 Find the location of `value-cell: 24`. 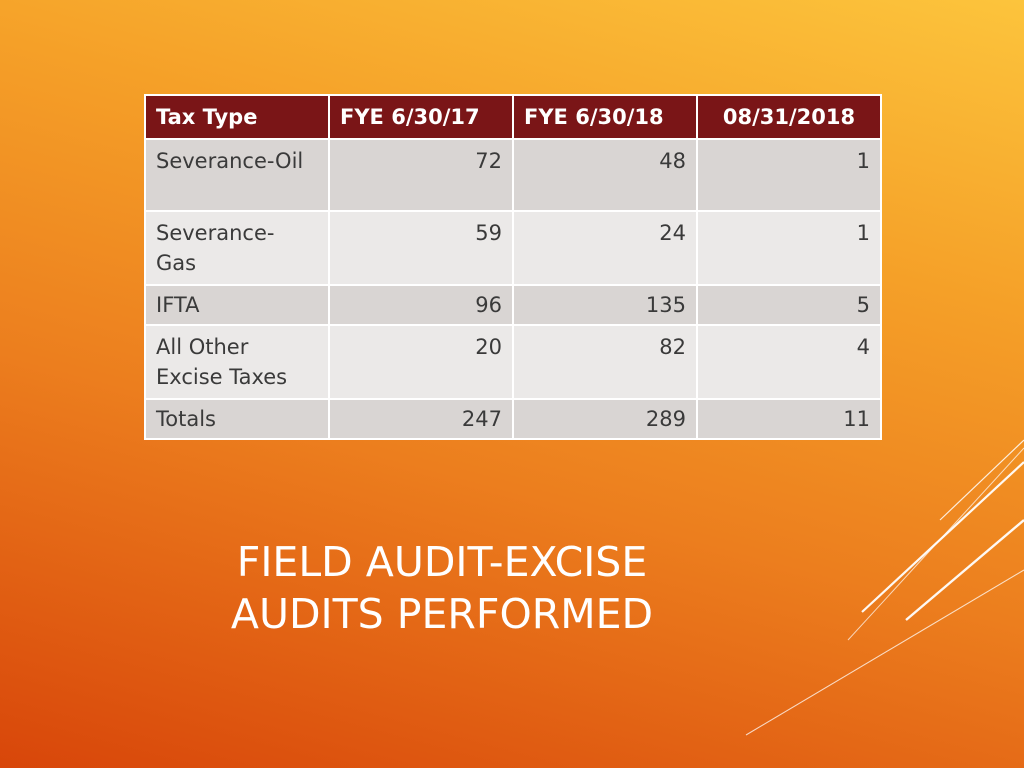

value-cell: 24 is located at coordinates (605, 248).